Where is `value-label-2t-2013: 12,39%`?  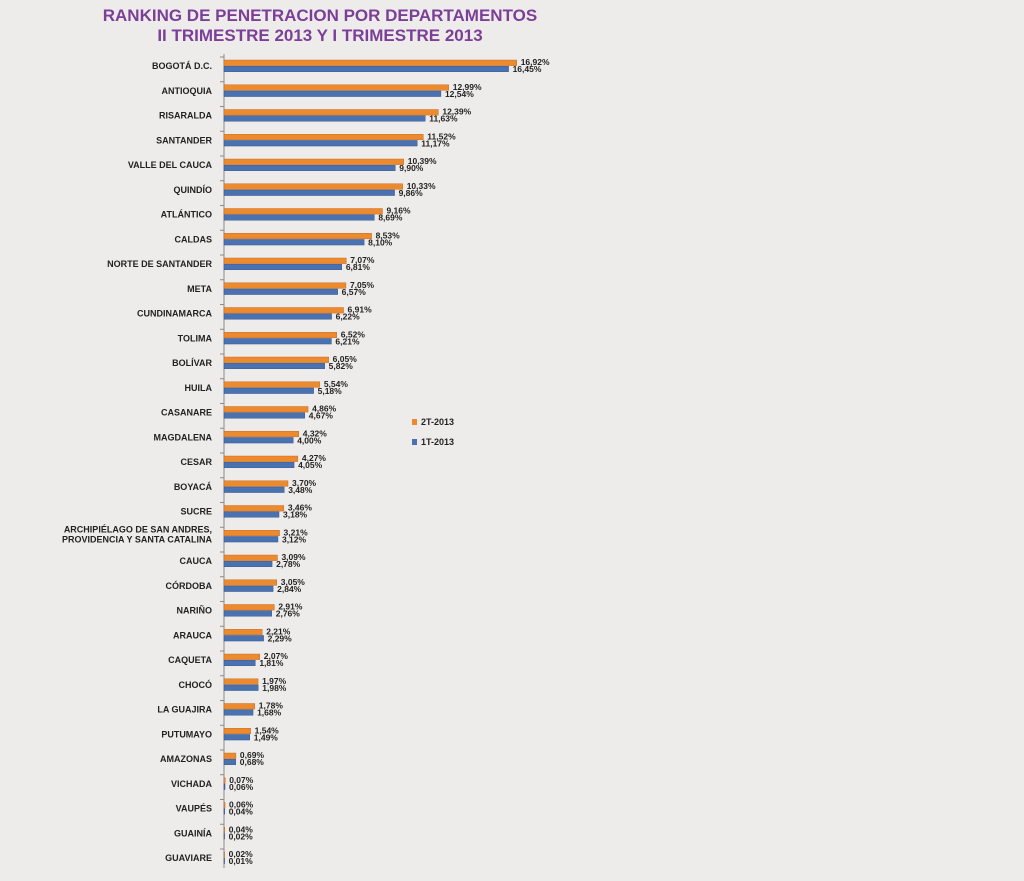 value-label-2t-2013: 12,39% is located at coordinates (456, 112).